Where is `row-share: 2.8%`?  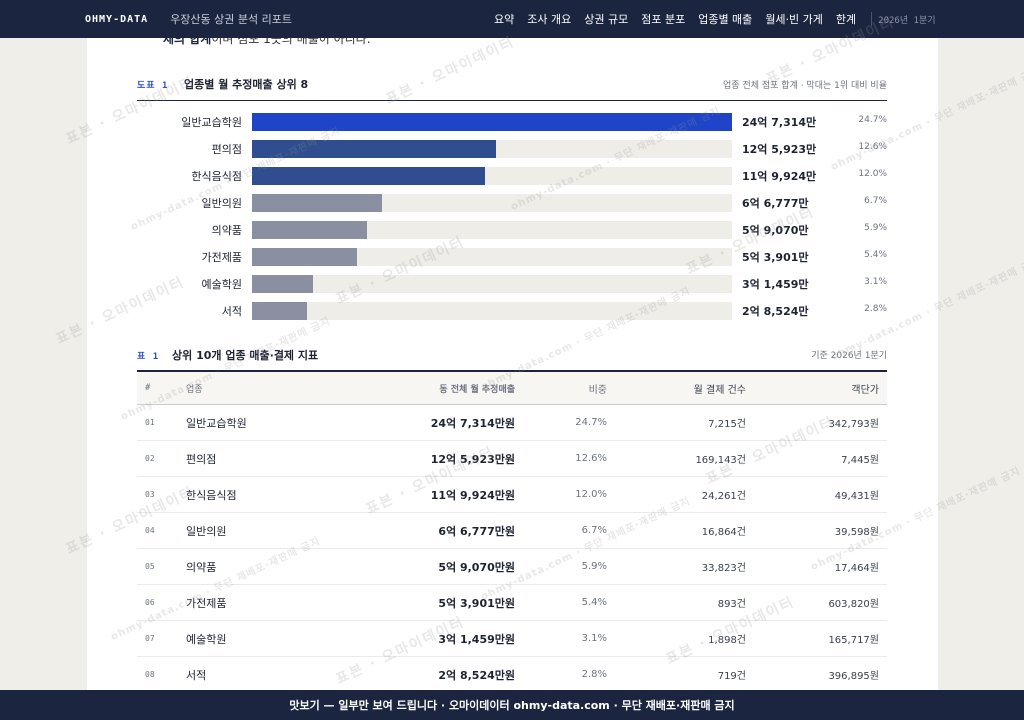
row-share: 2.8% is located at coordinates (561, 673).